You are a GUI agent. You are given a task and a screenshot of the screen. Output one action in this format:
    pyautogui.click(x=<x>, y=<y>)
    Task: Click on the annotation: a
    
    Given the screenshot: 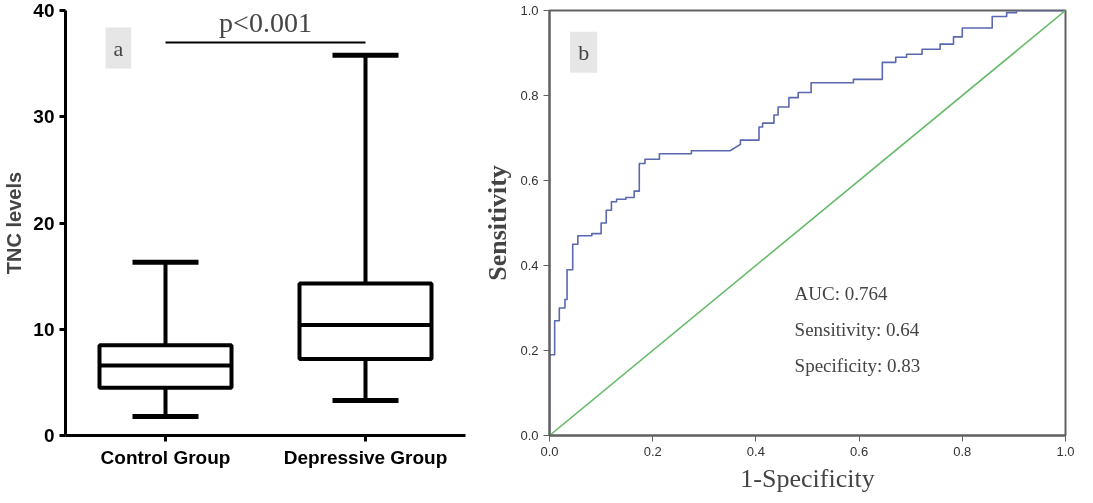 What is the action you would take?
    pyautogui.click(x=118, y=48)
    